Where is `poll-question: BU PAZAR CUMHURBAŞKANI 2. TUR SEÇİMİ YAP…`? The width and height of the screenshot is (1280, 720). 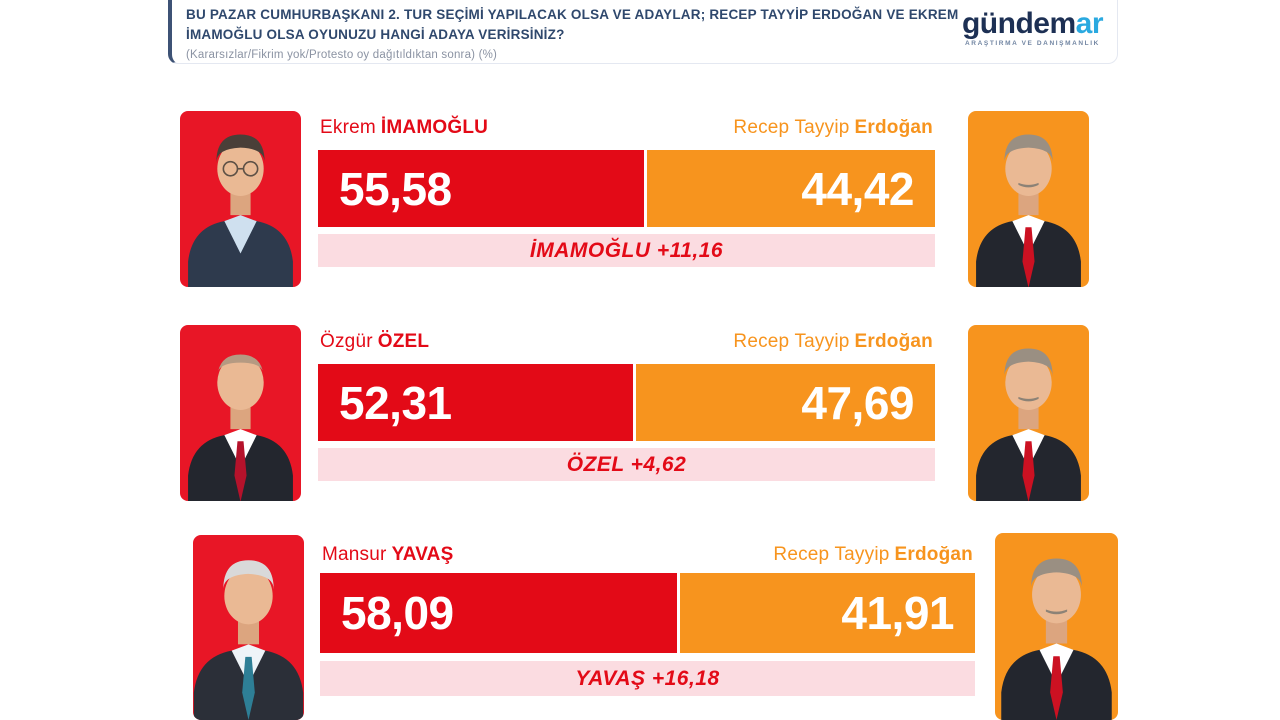
poll-question: BU PAZAR CUMHURBAŞKANI 2. TUR SEÇİMİ YAP… is located at coordinates (572, 25).